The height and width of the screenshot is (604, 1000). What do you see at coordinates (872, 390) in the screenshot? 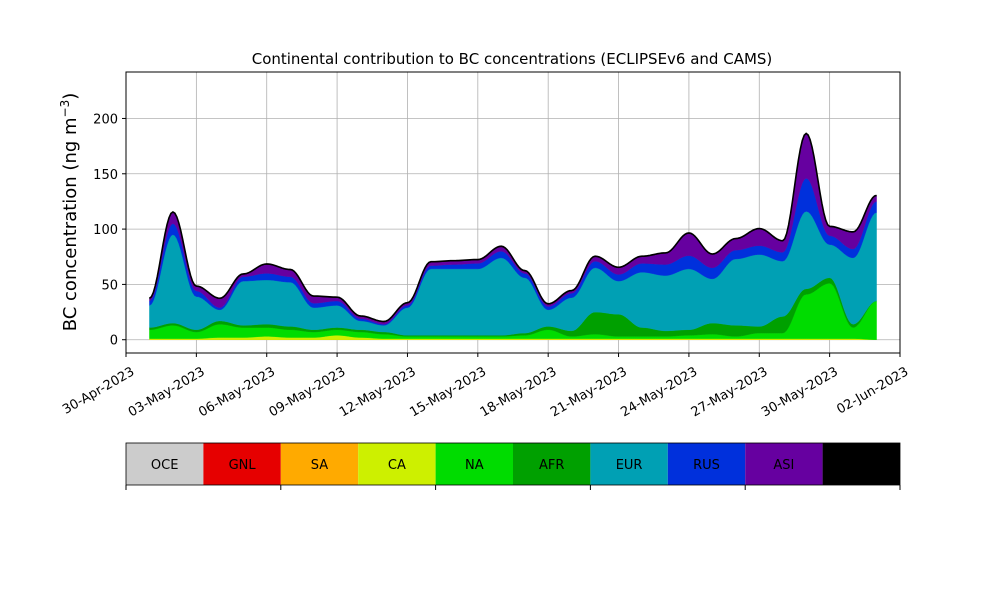
I see `x-tick-label: 02-Jun-2023` at bounding box center [872, 390].